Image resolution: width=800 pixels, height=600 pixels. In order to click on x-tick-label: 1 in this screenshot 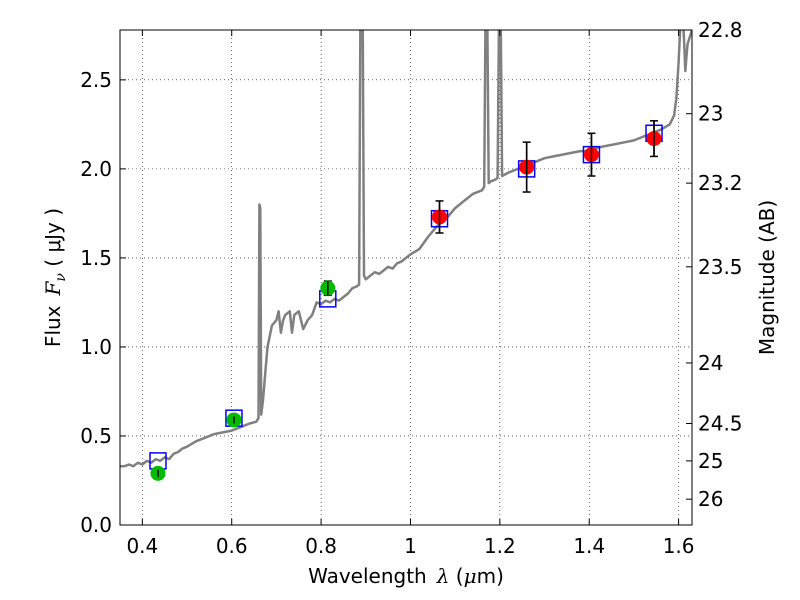, I will do `click(410, 546)`.